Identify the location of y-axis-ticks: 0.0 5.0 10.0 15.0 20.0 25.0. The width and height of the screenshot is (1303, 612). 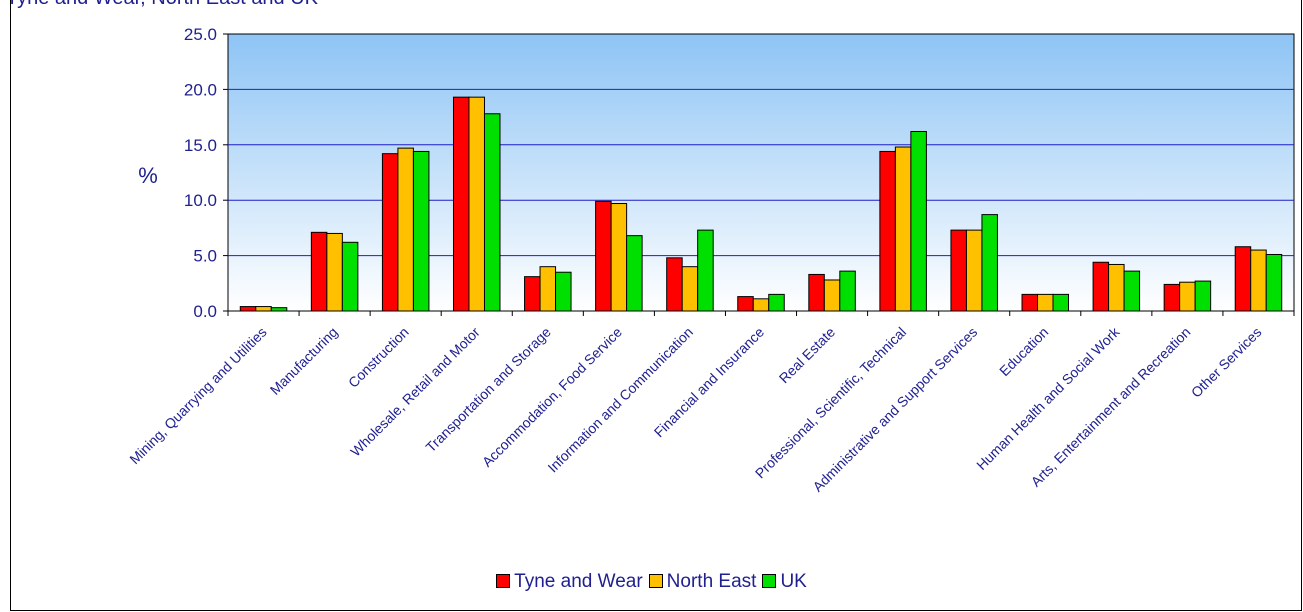
(206, 173).